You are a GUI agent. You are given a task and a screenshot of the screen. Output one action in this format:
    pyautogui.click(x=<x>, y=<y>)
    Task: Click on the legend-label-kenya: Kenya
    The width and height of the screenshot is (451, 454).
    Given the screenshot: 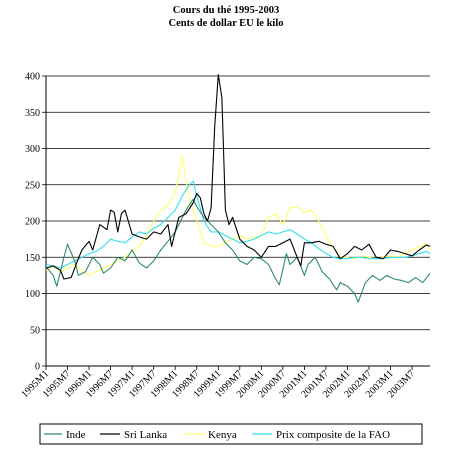 What is the action you would take?
    pyautogui.click(x=222, y=435)
    